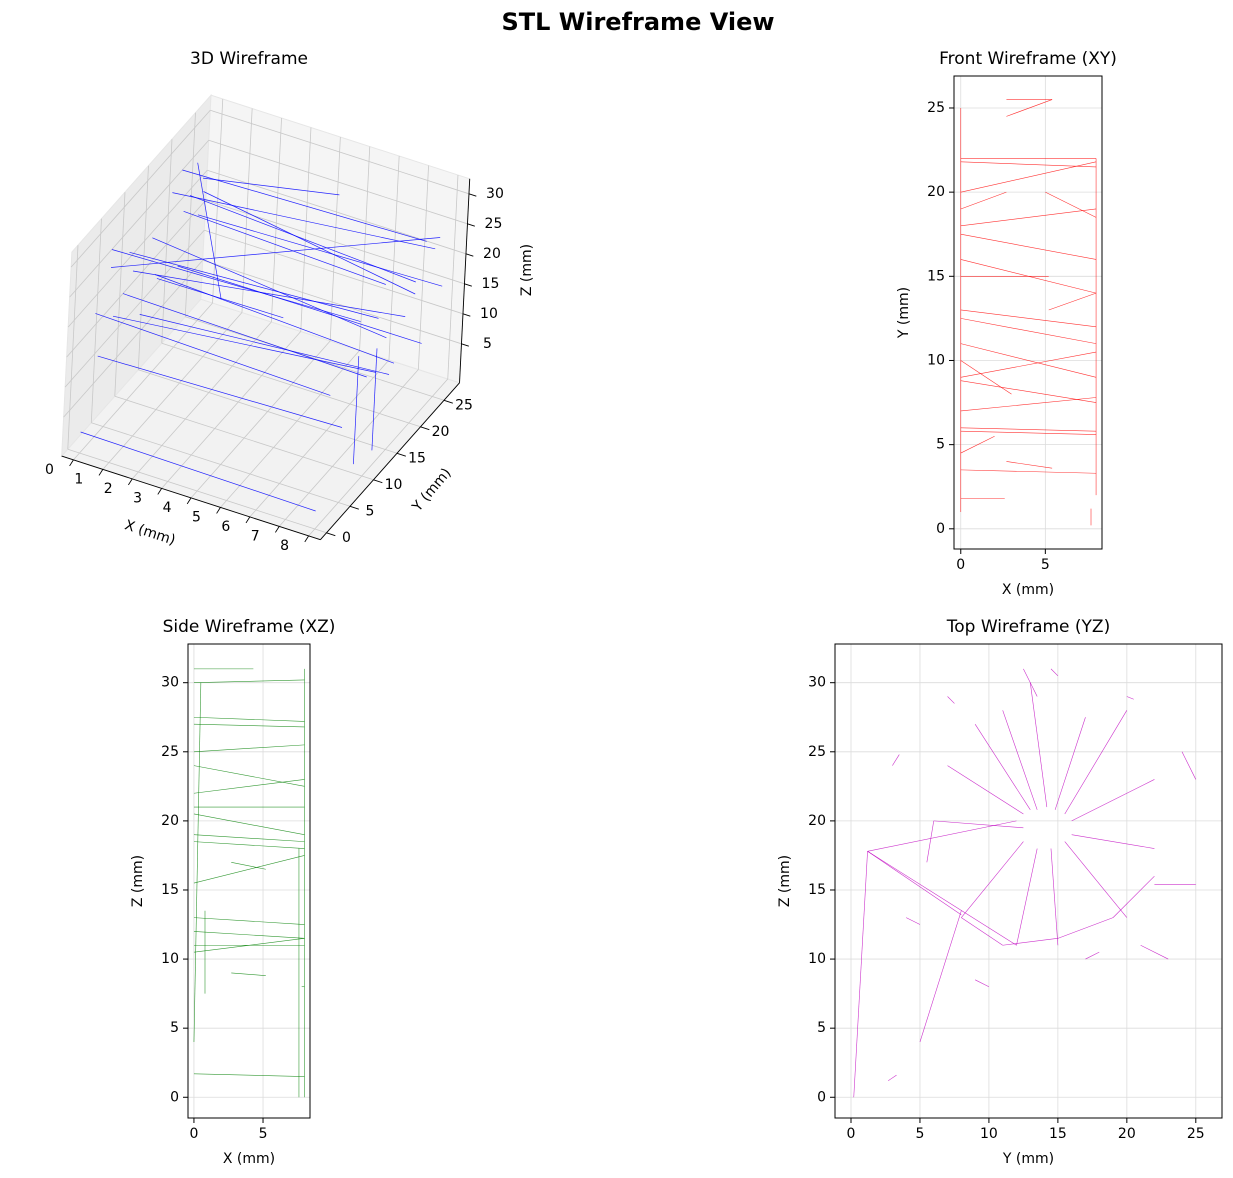  Describe the element at coordinates (263, 1134) in the screenshot. I see `x-tick-label: 5` at that location.